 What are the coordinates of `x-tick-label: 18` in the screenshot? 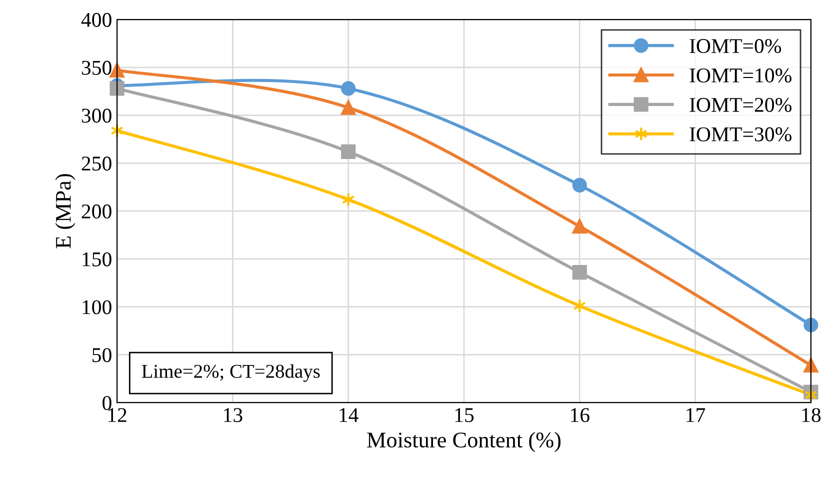 It's located at (811, 415).